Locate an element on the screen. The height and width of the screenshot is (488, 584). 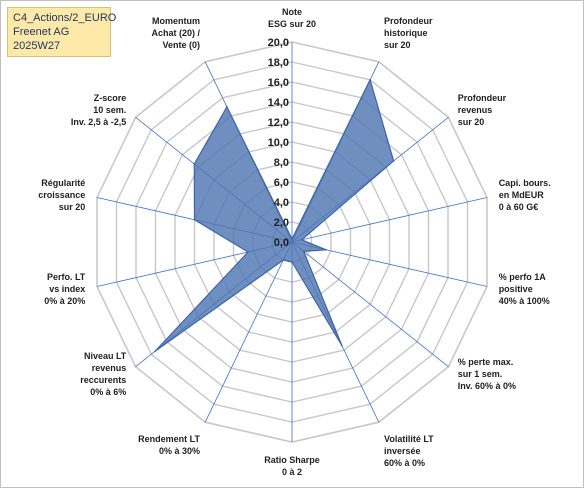
axis-label-line: 0% à 30% is located at coordinates (179, 451).